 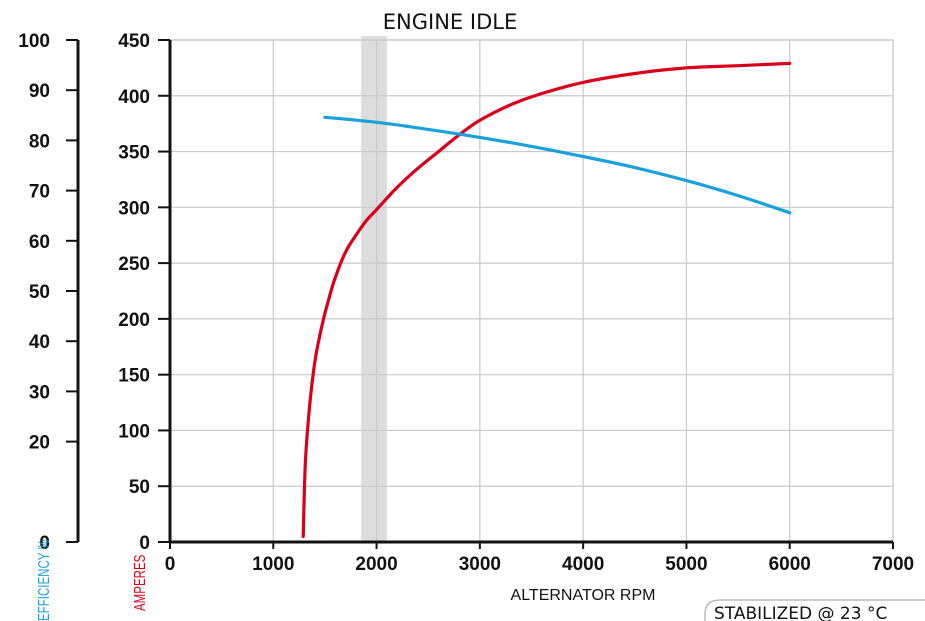 I want to click on amperes-tick-label: 350, so click(x=134, y=153).